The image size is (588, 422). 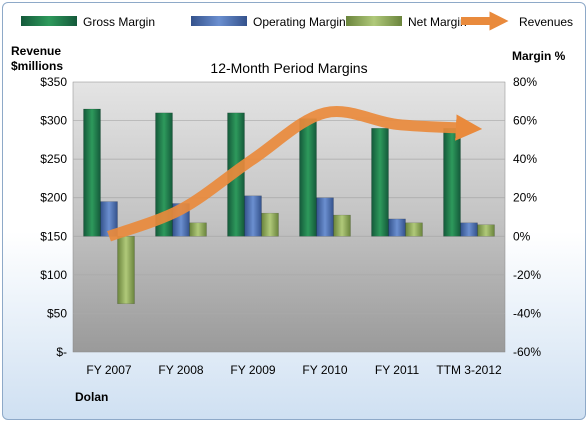 I want to click on bar-gross-margin-fy-2008, so click(x=164, y=174).